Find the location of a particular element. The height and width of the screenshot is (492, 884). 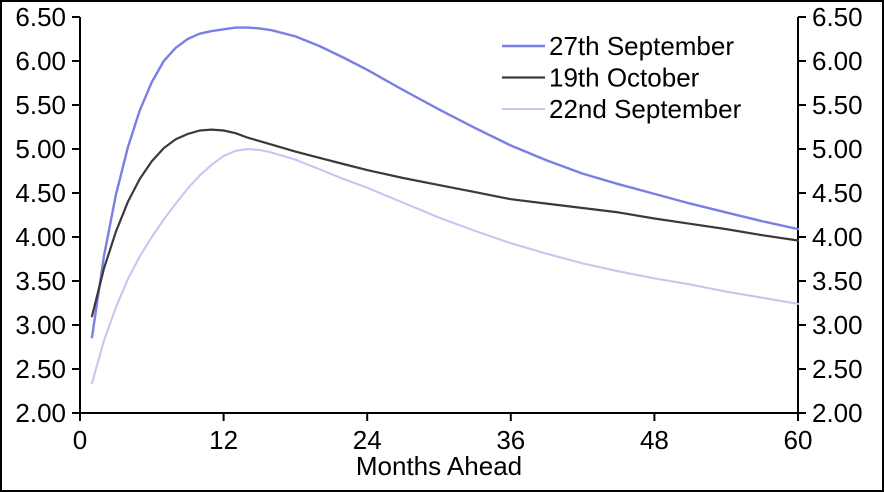

x-axis-tick-label: 60 is located at coordinates (798, 440).